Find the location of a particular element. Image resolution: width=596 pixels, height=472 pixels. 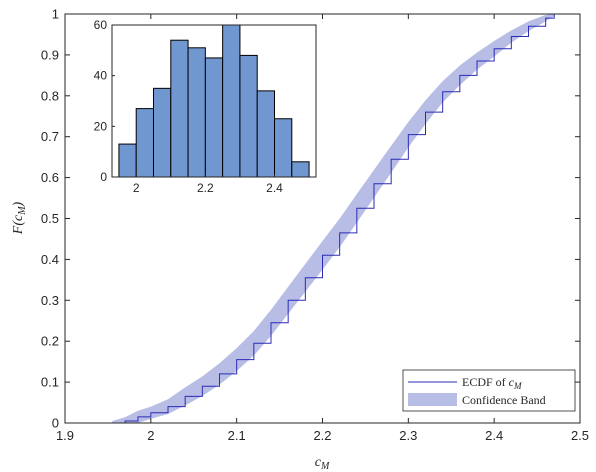

y-tick-label: 0.5 is located at coordinates (50, 218).